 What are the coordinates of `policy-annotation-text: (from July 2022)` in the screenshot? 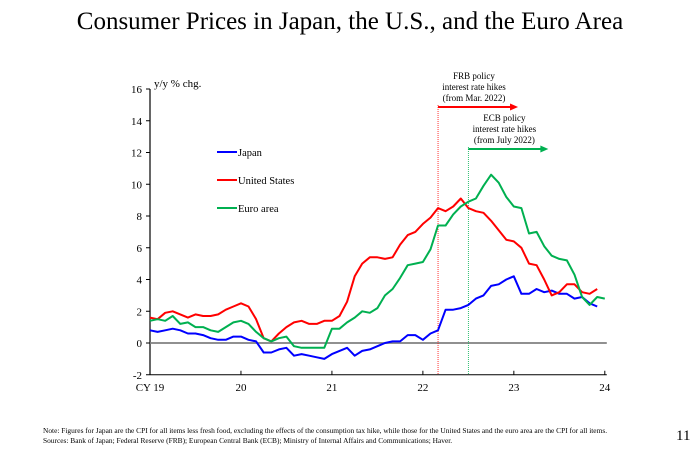 It's located at (504, 140).